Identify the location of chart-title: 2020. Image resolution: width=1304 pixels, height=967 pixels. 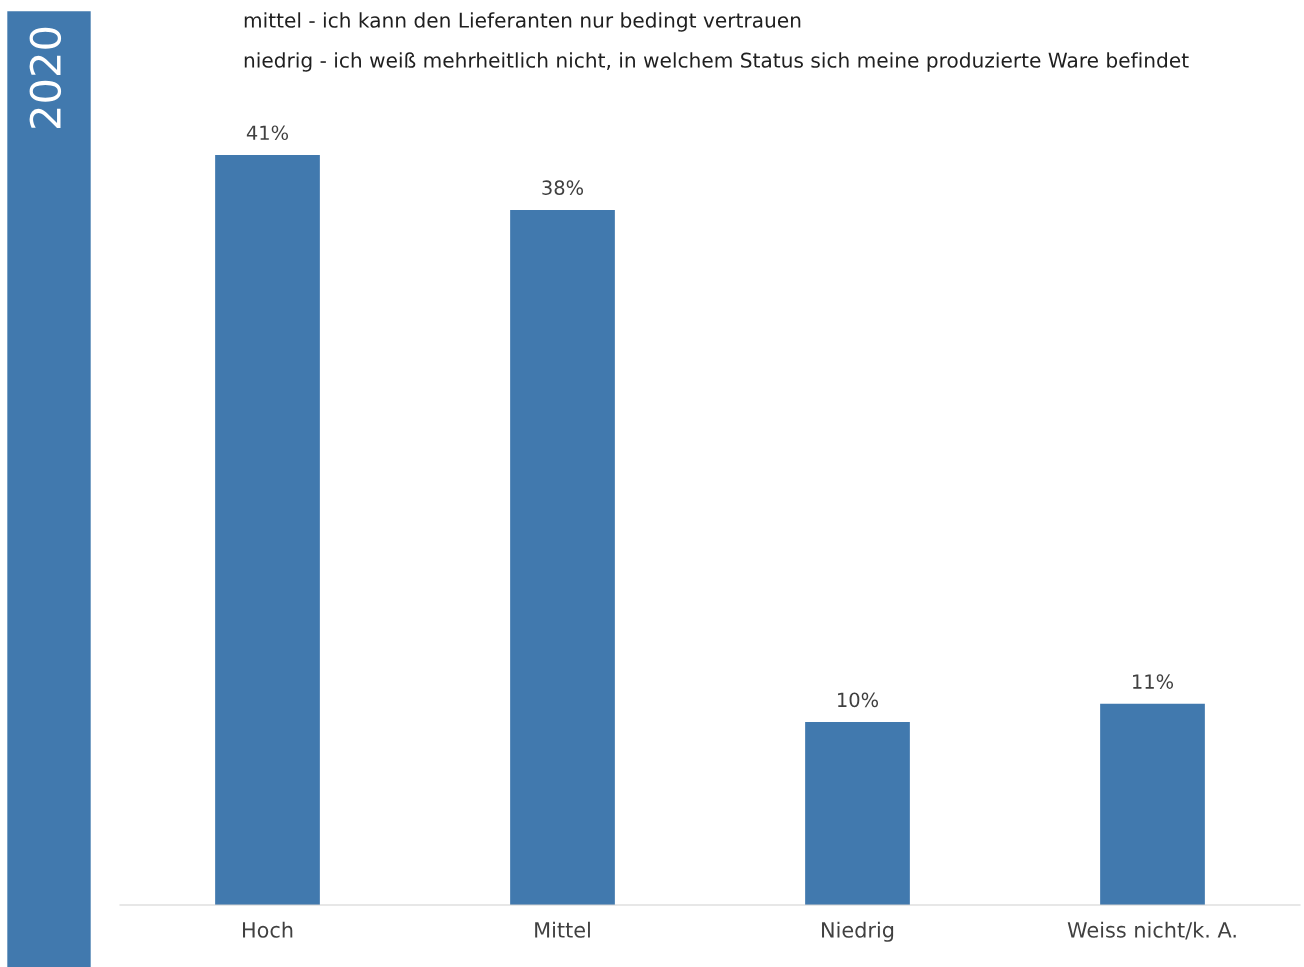
(45, 77).